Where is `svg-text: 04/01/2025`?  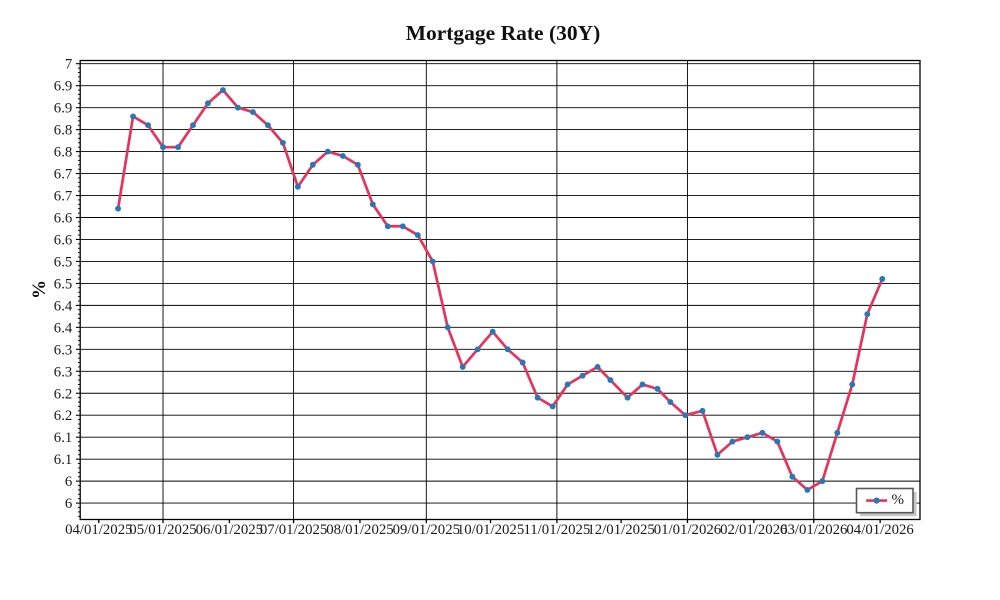
svg-text: 04/01/2025 is located at coordinates (98, 530).